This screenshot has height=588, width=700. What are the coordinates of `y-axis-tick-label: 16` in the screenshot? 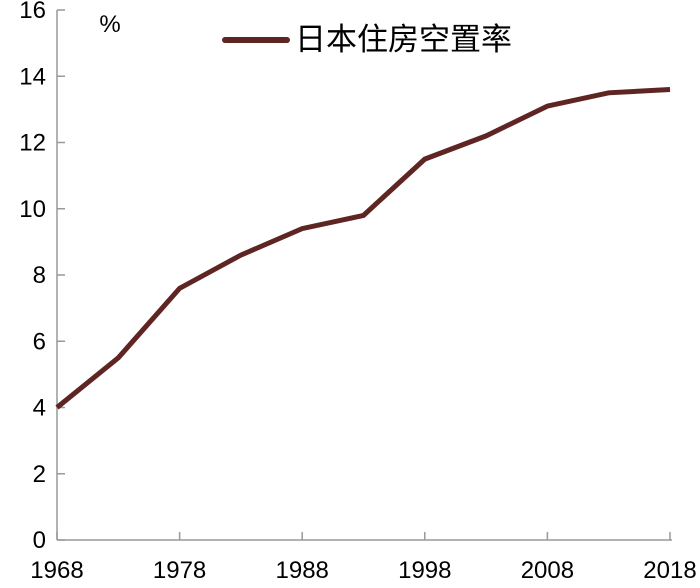 It's located at (32, 12).